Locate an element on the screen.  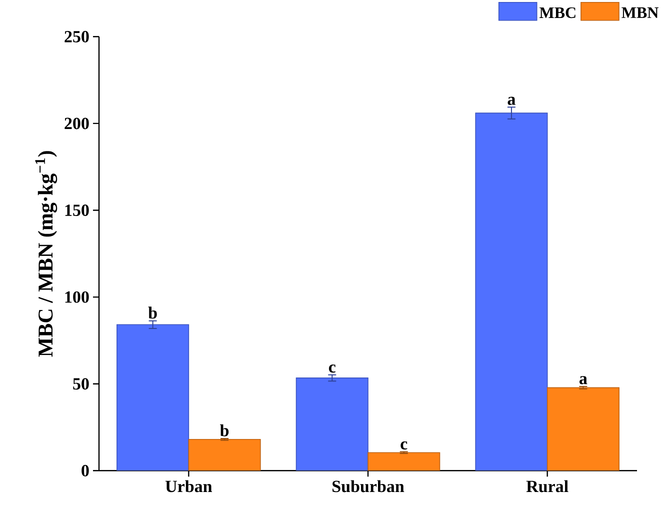
x-tick-label: Suburban is located at coordinates (368, 486).